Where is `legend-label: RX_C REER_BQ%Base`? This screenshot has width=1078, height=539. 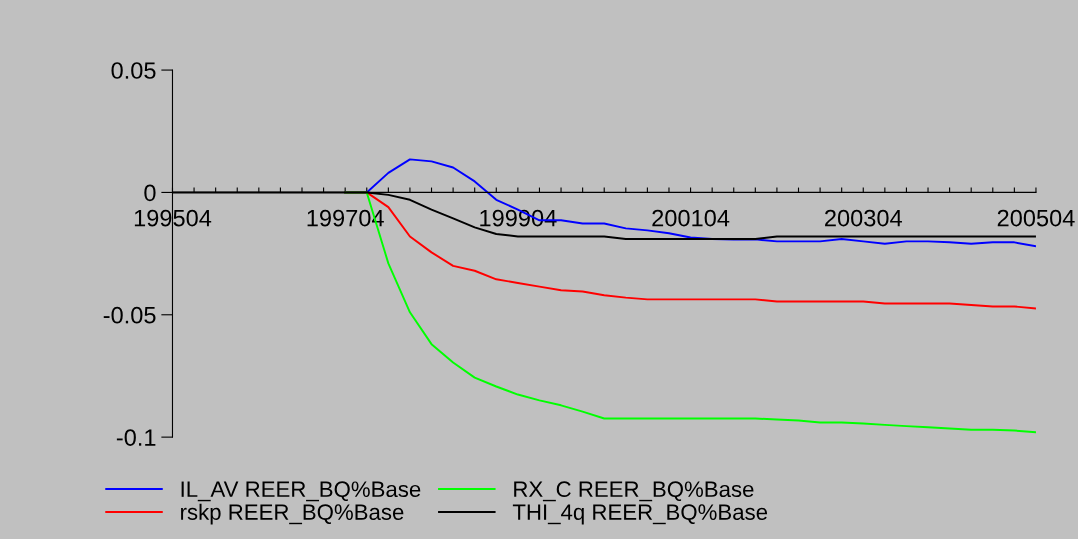 legend-label: RX_C REER_BQ%Base is located at coordinates (634, 491).